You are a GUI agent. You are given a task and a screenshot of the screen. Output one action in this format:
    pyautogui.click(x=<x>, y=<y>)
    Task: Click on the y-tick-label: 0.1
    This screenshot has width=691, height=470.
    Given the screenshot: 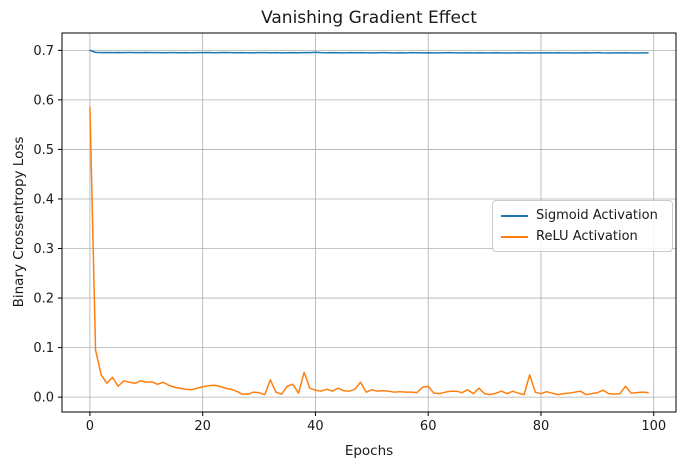 What is the action you would take?
    pyautogui.click(x=43, y=348)
    